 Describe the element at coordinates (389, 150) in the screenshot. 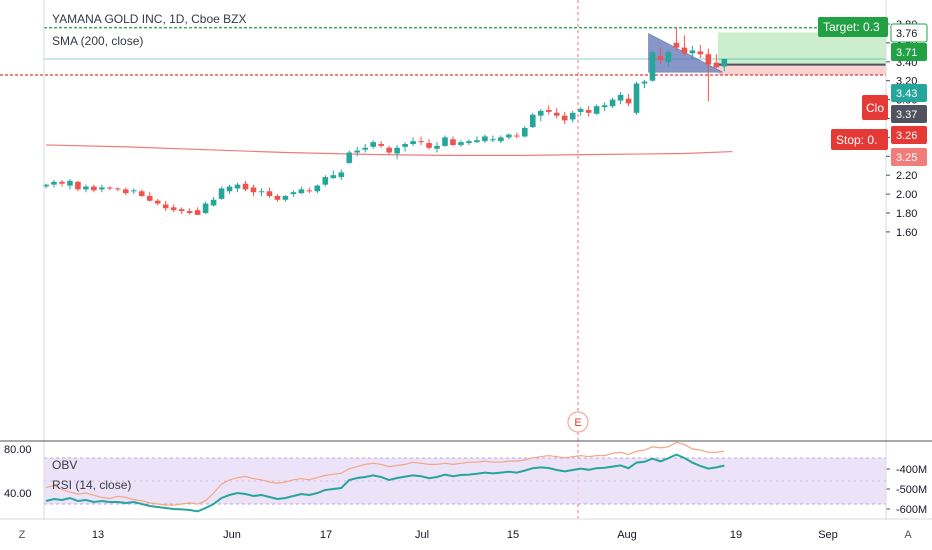

I see `sma-line` at that location.